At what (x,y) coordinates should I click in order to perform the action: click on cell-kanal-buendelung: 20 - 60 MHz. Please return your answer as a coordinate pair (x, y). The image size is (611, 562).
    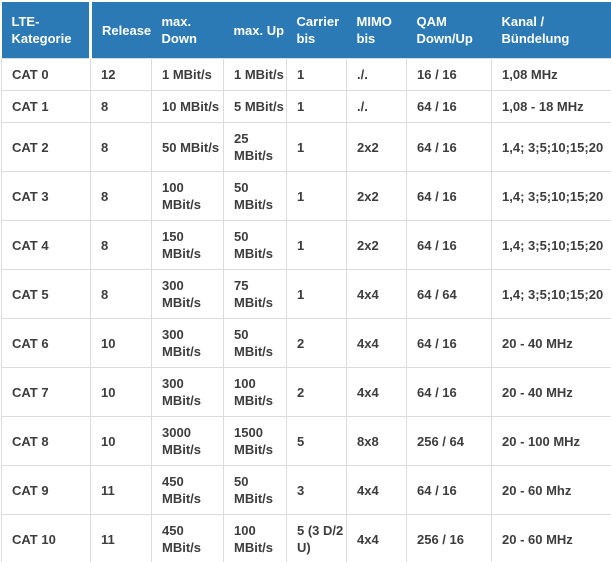
    Looking at the image, I should click on (551, 538).